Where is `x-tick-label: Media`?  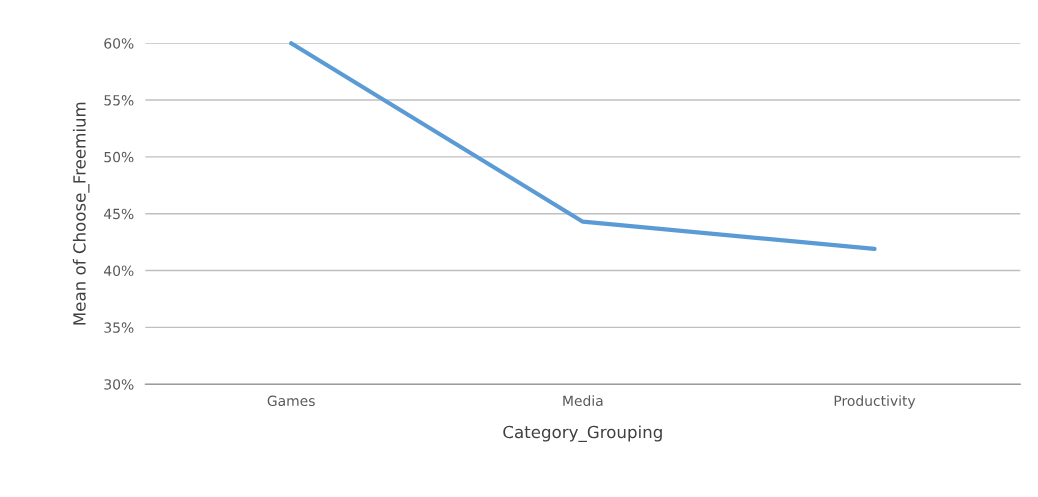
x-tick-label: Media is located at coordinates (583, 401).